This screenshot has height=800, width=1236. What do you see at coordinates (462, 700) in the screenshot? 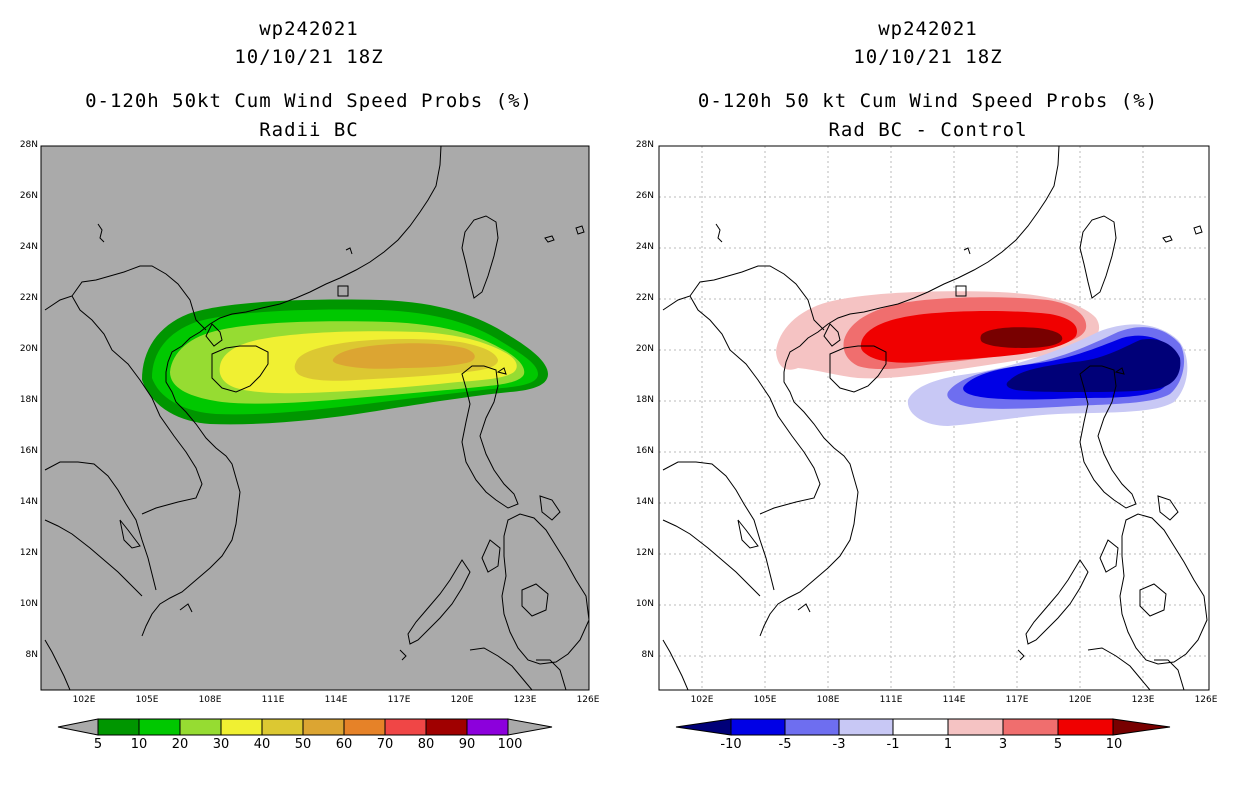
I see `left-lon-120e: 120E` at bounding box center [462, 700].